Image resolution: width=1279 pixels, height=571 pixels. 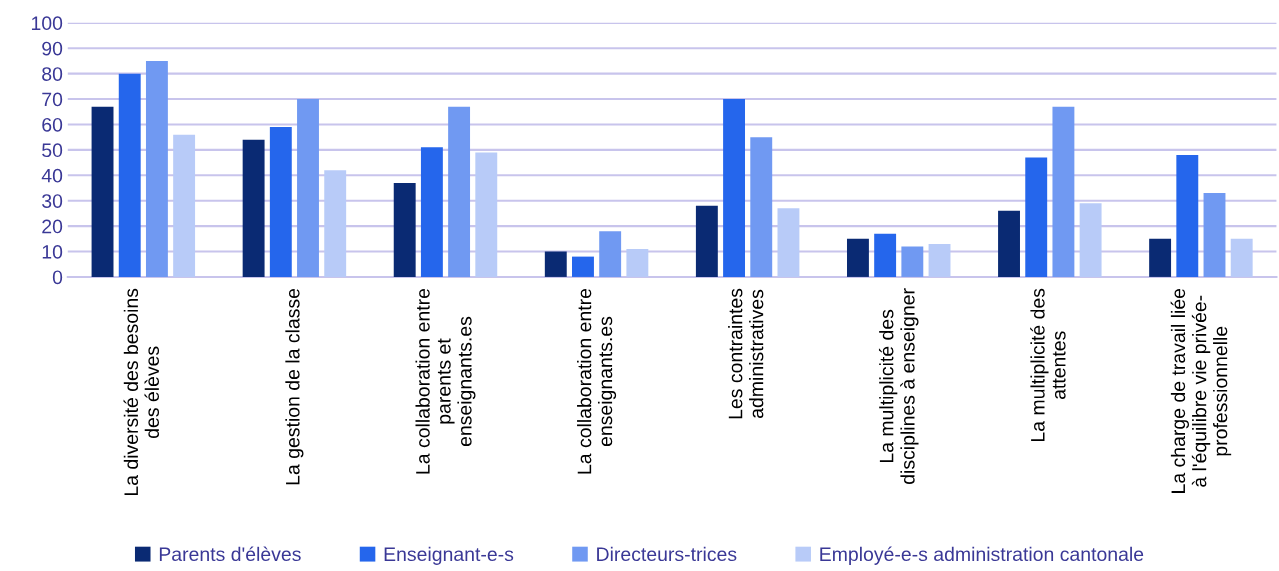 I want to click on x-tick-label: La collaboration entre enseignants.es, so click(x=597, y=381).